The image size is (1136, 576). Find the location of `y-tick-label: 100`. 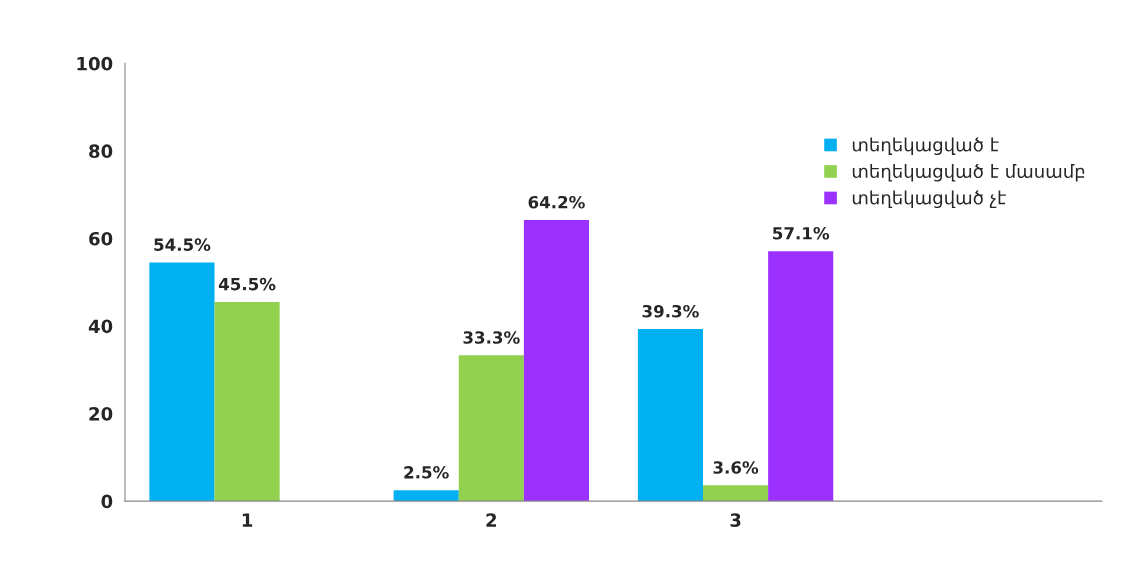

y-tick-label: 100 is located at coordinates (95, 63).